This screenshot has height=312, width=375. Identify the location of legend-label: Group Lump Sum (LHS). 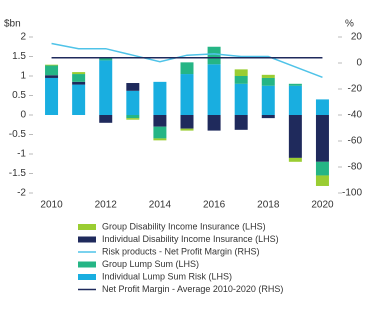
(150, 264).